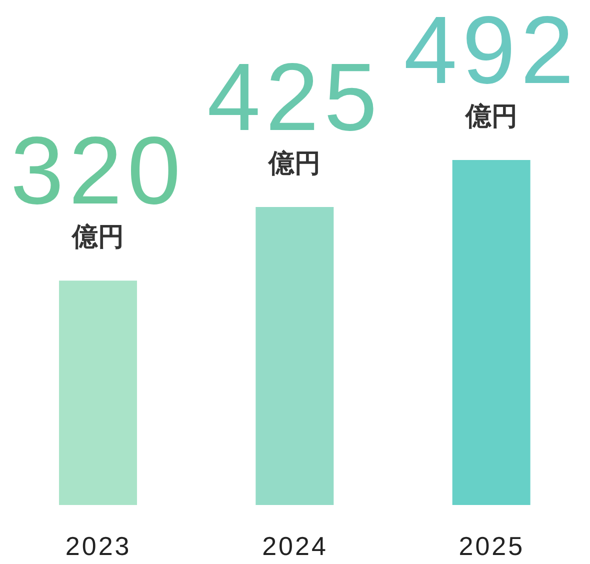 This screenshot has width=590, height=564. Describe the element at coordinates (98, 546) in the screenshot. I see `x-tick-label: 2023` at that location.